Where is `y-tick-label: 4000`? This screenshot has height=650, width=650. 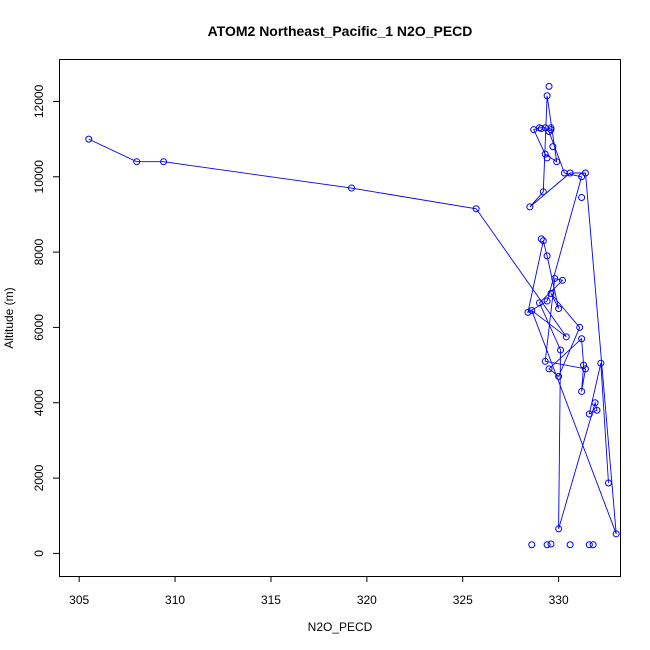 y-tick-label: 4000 is located at coordinates (39, 402).